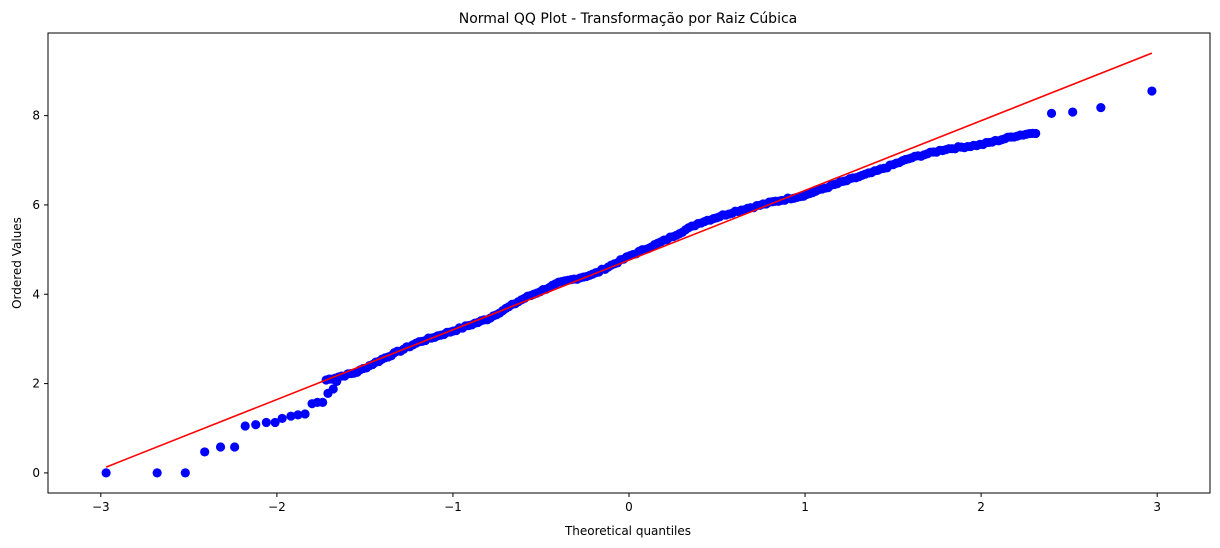  Describe the element at coordinates (627, 531) in the screenshot. I see `x-axis-label: Theoretical quantiles` at that location.